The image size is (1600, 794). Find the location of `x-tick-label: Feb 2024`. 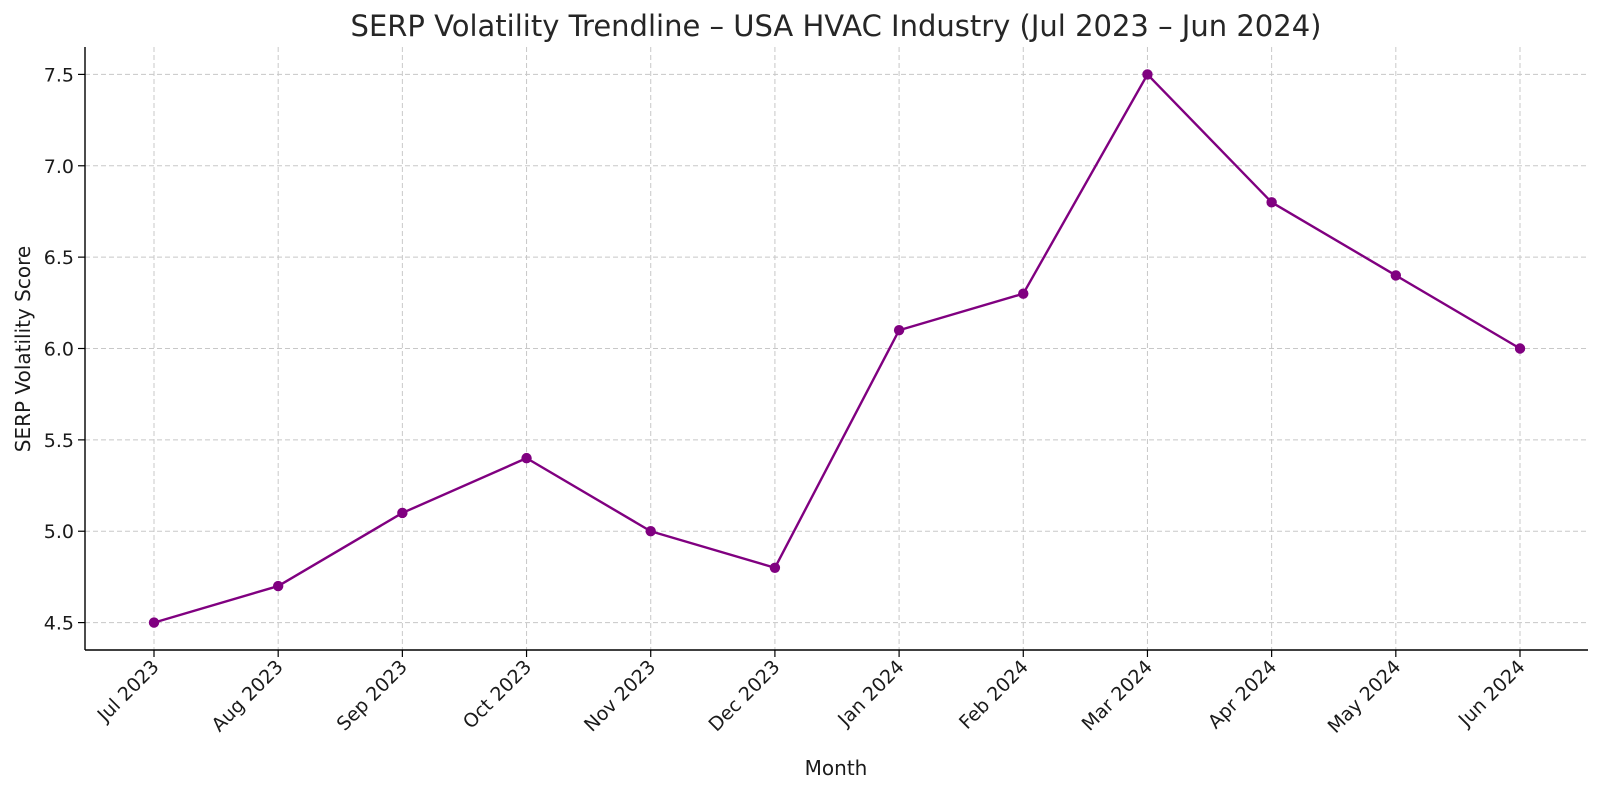

x-tick-label: Feb 2024 is located at coordinates (994, 695).